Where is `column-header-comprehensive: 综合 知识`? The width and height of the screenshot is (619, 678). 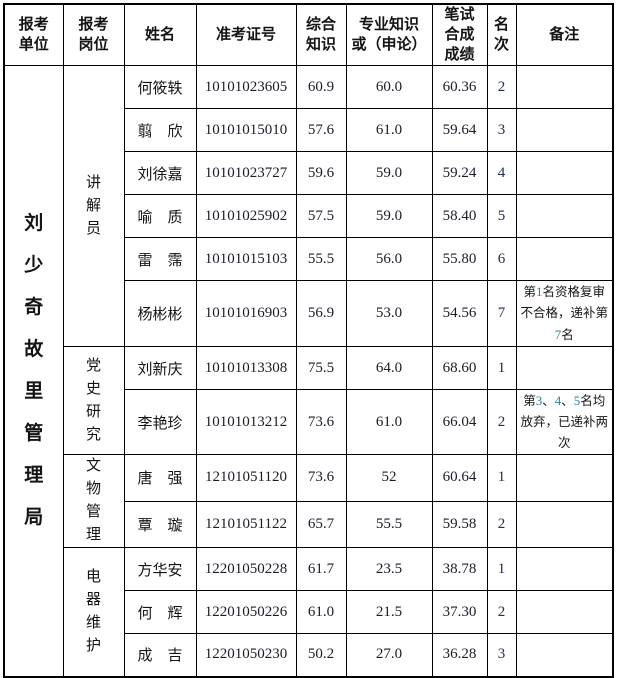
column-header-comprehensive: 综合 知识 is located at coordinates (321, 34).